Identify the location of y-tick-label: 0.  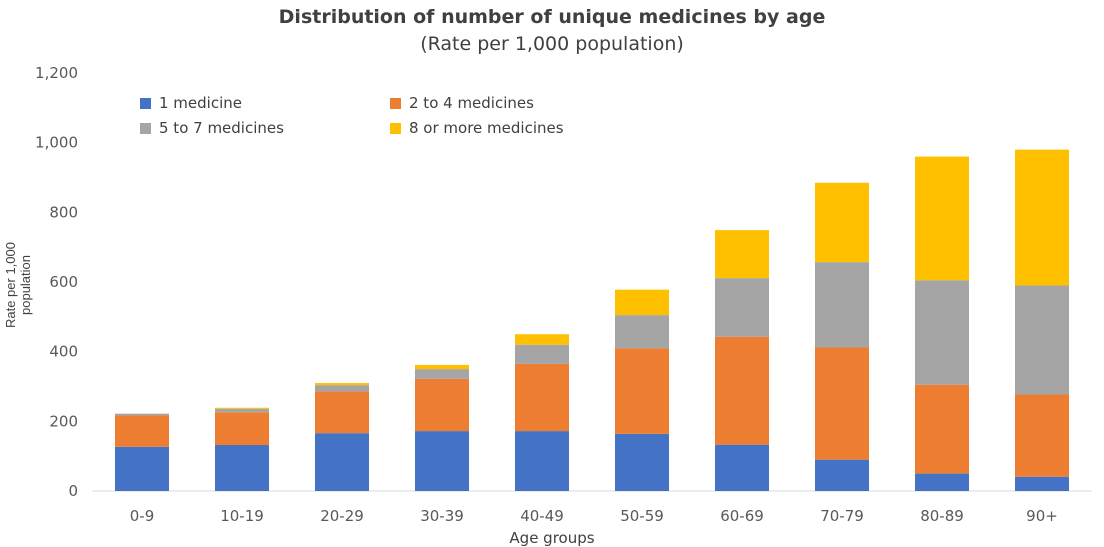
(73, 491).